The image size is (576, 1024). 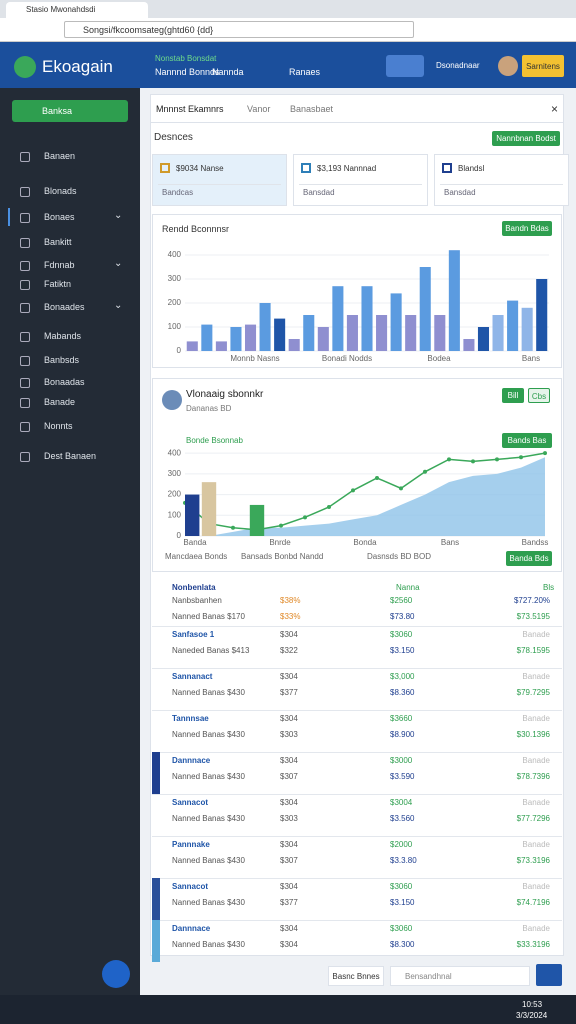 What do you see at coordinates (64, 382) in the screenshot?
I see `sidebar-item: Bonaadas` at bounding box center [64, 382].